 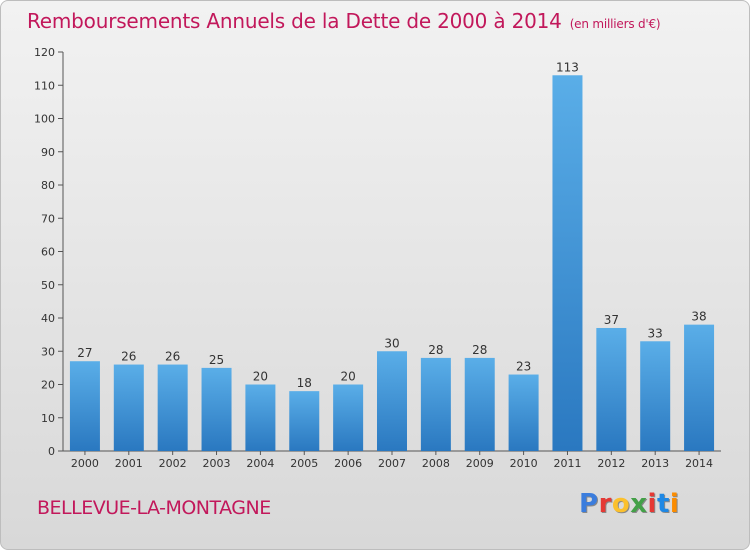 What do you see at coordinates (392, 463) in the screenshot?
I see `x-tick-label-2007: 2007` at bounding box center [392, 463].